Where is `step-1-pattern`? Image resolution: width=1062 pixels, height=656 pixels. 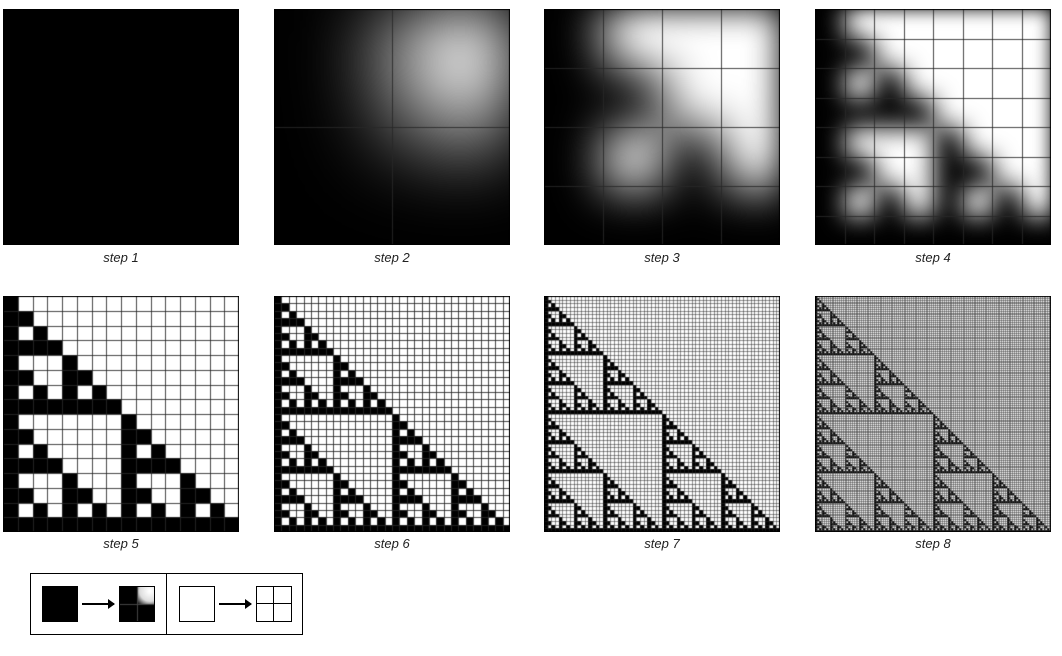 step-1-pattern is located at coordinates (121, 127).